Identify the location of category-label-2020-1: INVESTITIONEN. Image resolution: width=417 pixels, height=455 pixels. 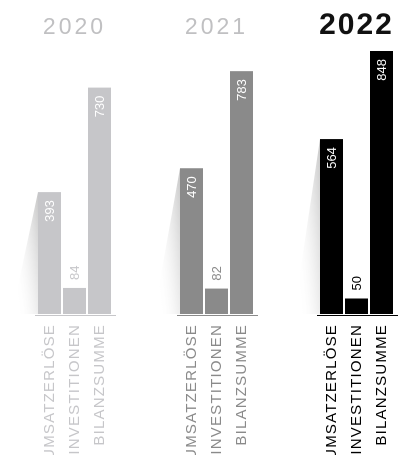
(74, 389).